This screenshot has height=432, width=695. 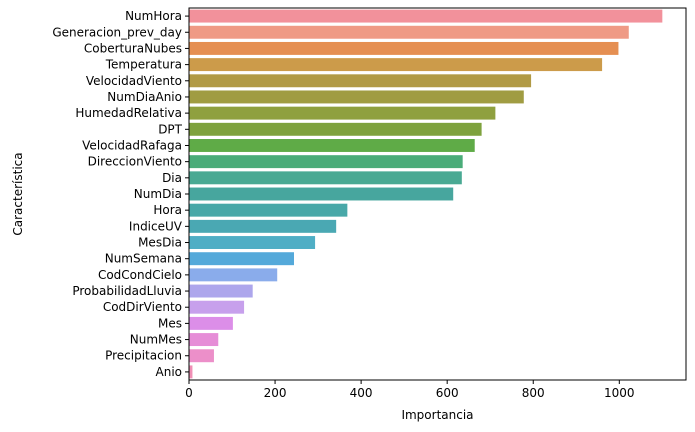 I want to click on y-tick-label: MesDia, so click(x=160, y=243).